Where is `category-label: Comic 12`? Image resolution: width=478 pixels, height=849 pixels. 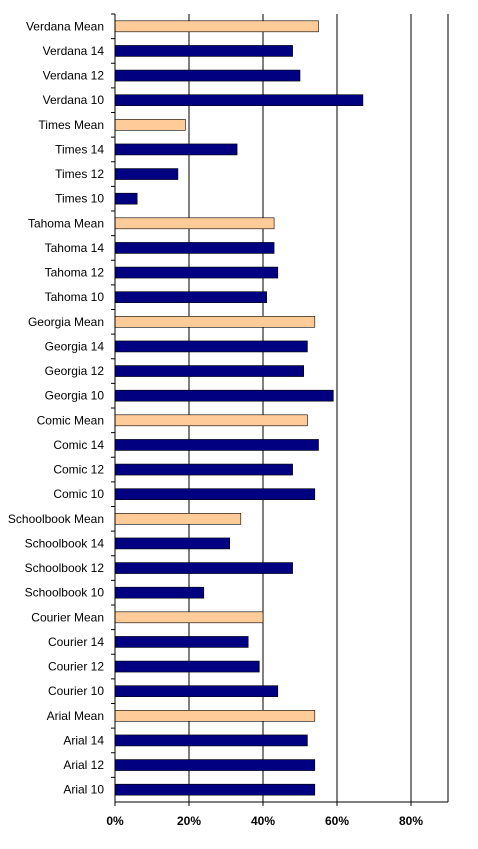 category-label: Comic 12 is located at coordinates (78, 470).